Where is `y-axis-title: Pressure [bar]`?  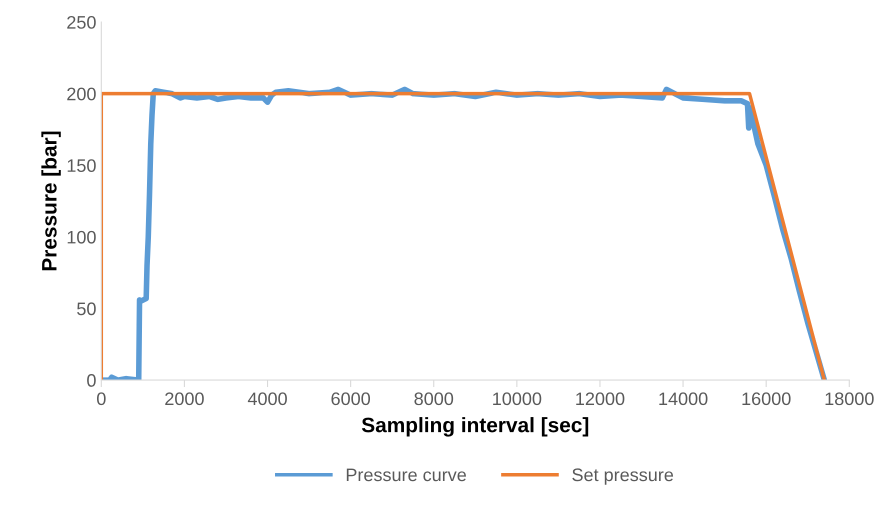
y-axis-title: Pressure [bar] is located at coordinates (51, 201).